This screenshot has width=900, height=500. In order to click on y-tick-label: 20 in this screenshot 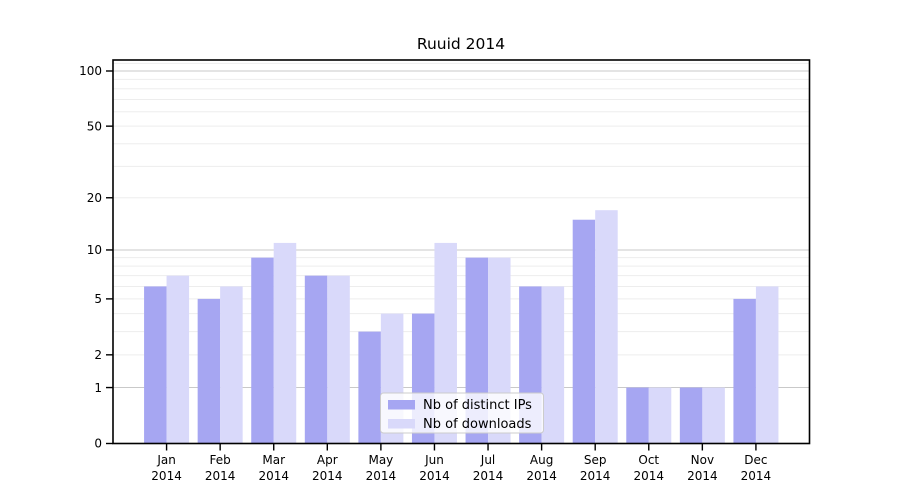, I will do `click(94, 198)`.